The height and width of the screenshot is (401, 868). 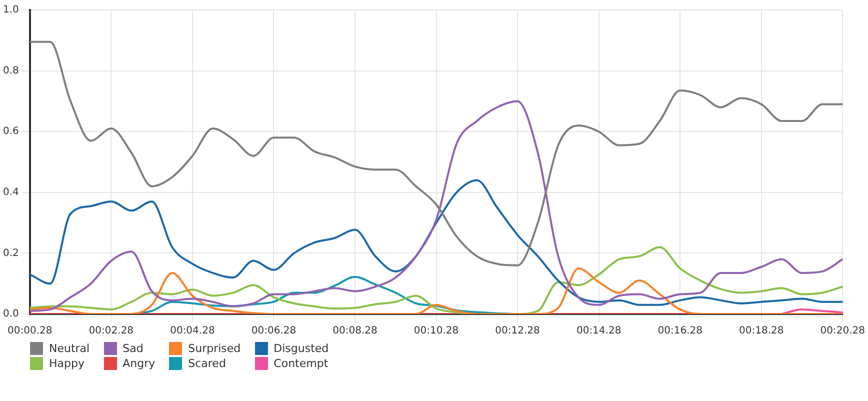 I want to click on x-tick-label: 00:00.28, so click(x=30, y=331).